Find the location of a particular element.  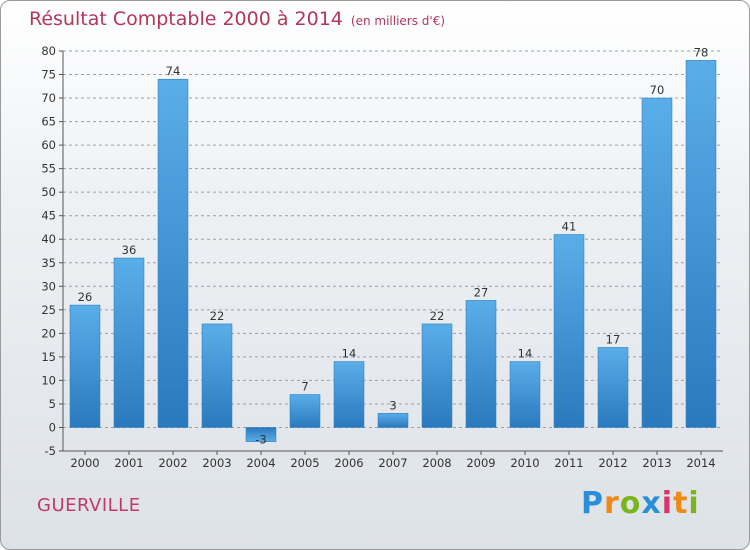

data-label: 36 is located at coordinates (129, 250).